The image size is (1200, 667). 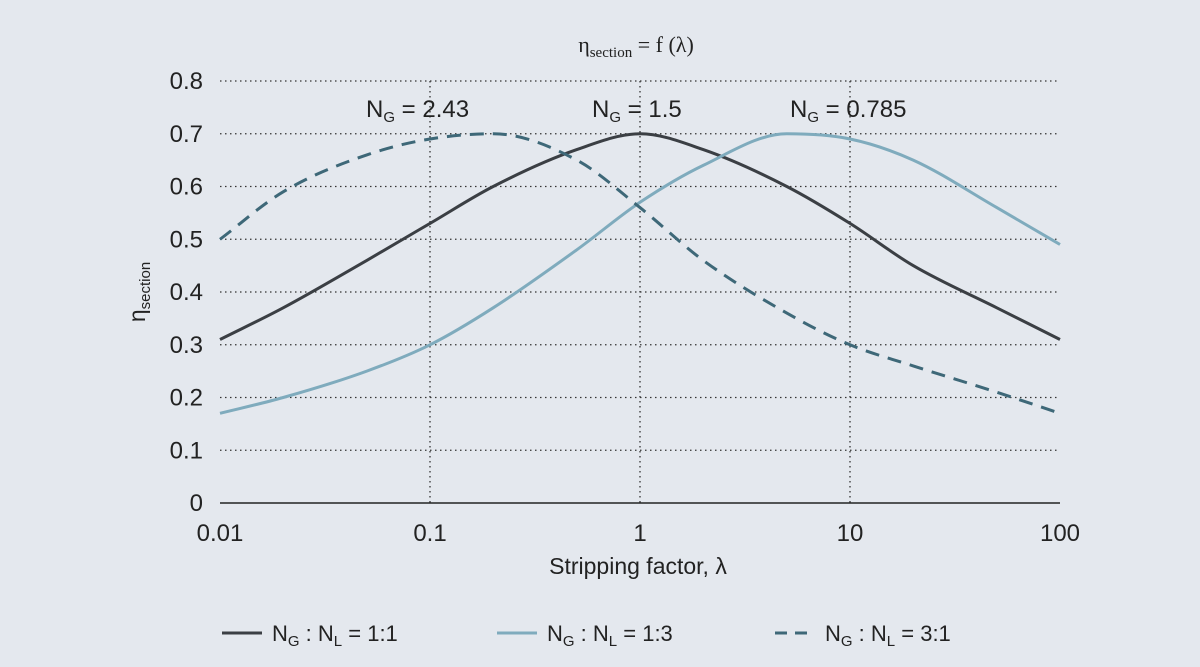 What do you see at coordinates (370, 633) in the screenshot?
I see `legend-ratio: = 1:1` at bounding box center [370, 633].